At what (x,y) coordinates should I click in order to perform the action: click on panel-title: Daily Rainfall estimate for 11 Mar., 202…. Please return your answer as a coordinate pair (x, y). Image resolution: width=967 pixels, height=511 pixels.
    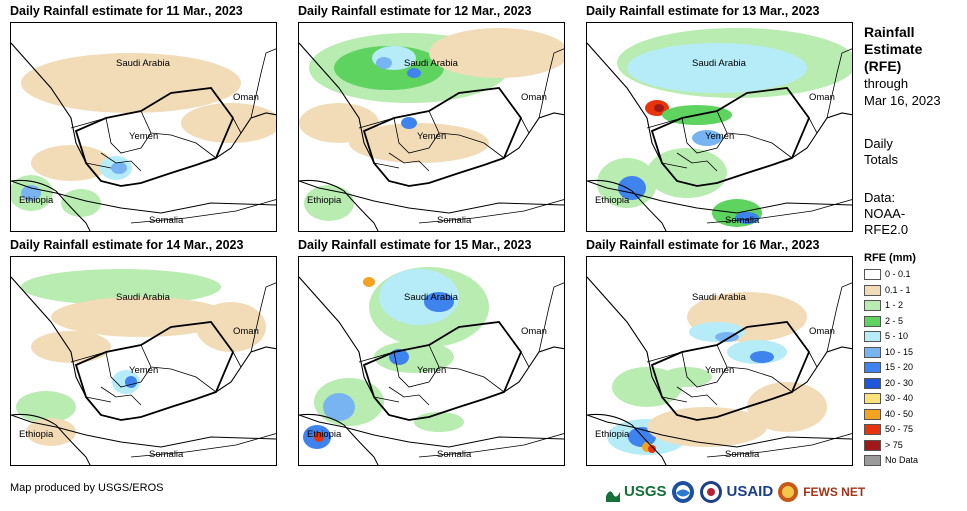
    Looking at the image, I should click on (126, 11).